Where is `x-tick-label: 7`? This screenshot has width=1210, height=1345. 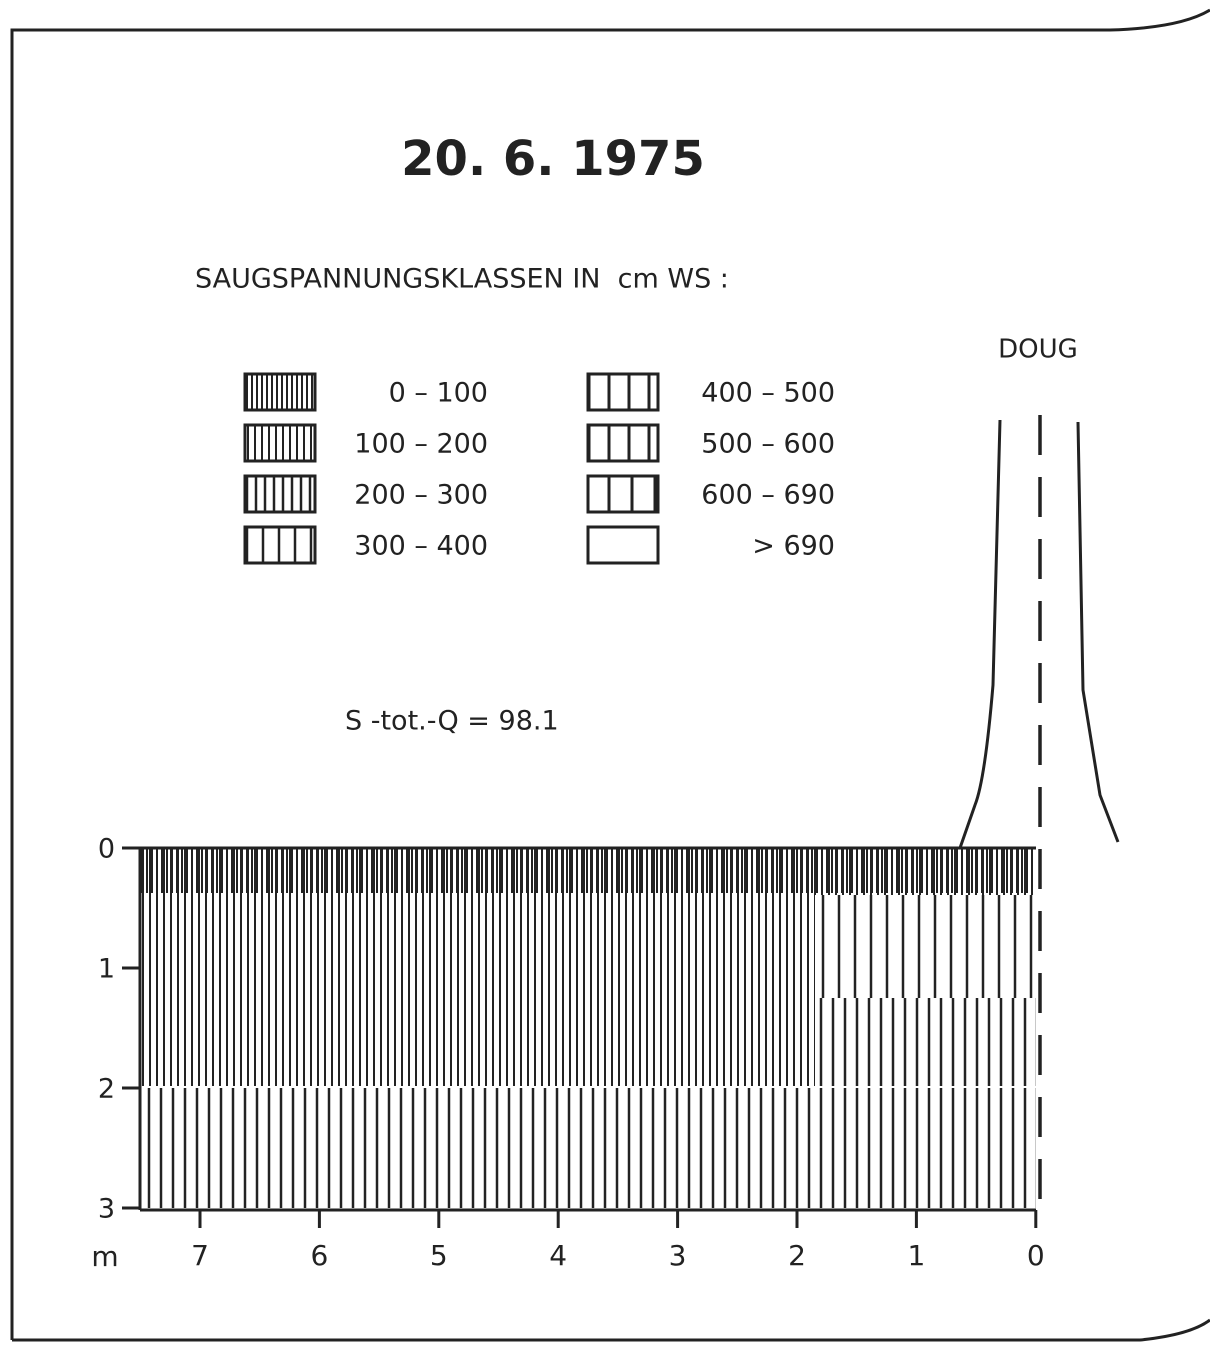
x-tick-label: 7 is located at coordinates (200, 1255).